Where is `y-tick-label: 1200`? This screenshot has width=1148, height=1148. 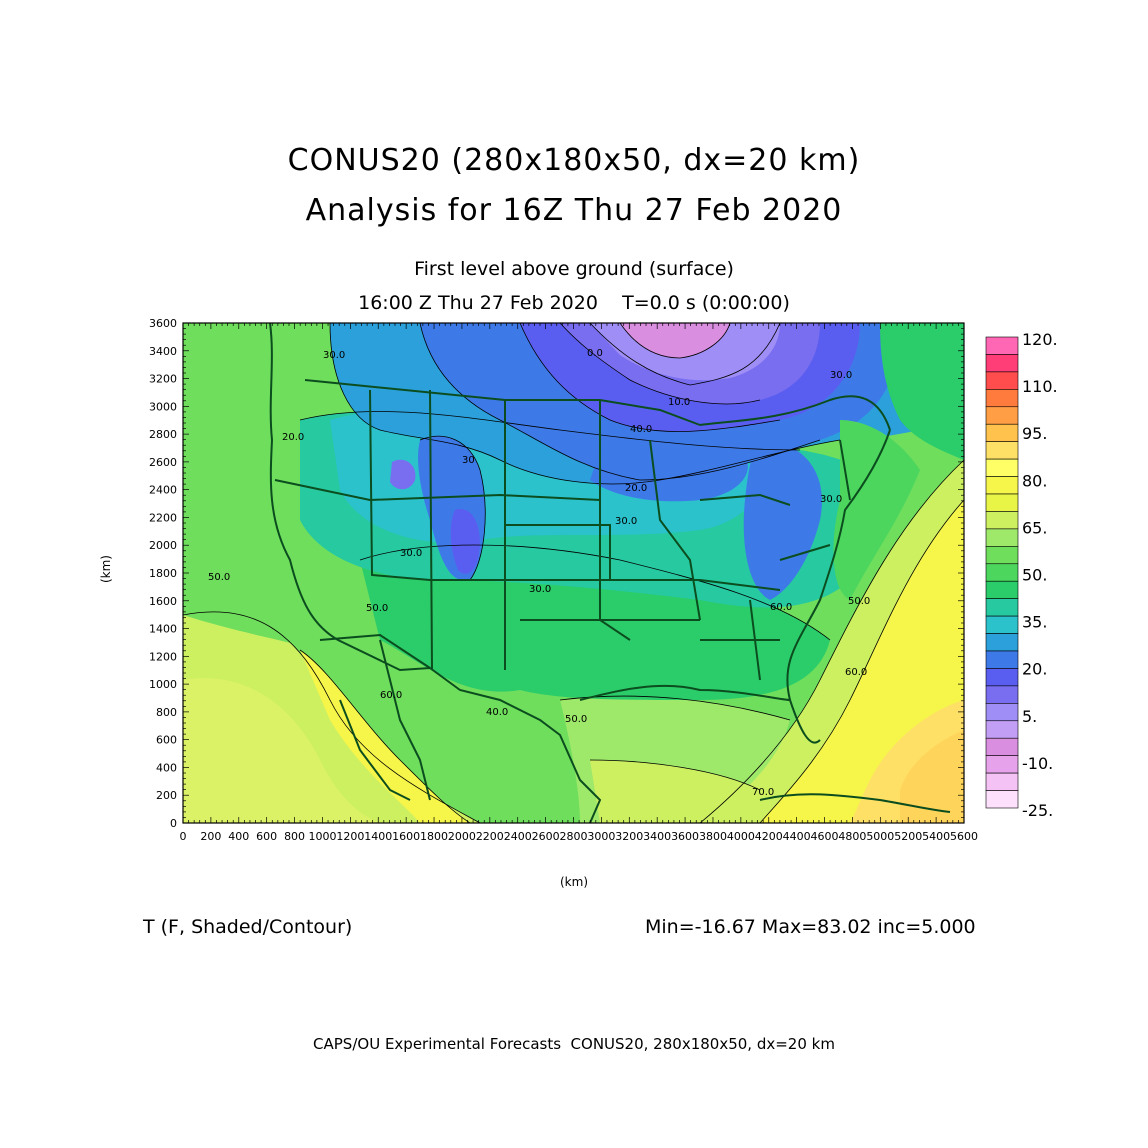
y-tick-label: 1200 is located at coordinates (163, 656).